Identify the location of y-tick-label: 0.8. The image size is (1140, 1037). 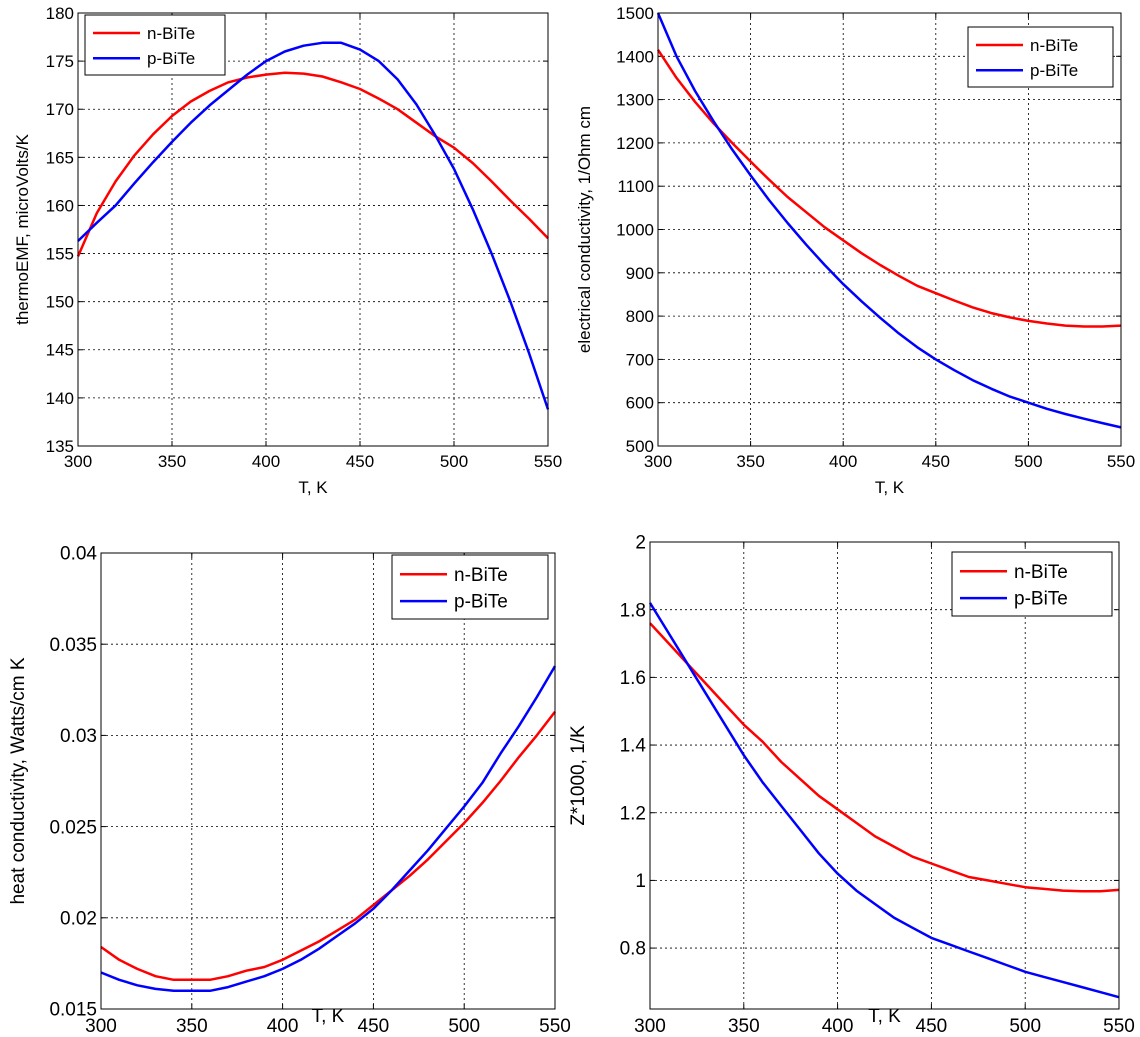
(633, 949).